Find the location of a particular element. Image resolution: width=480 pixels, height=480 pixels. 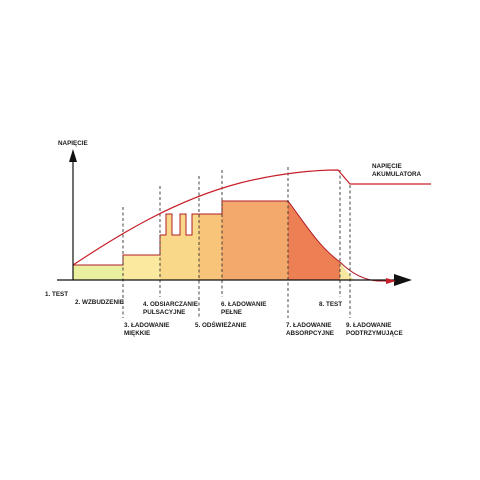

stage-9-label-line1: 9. ŁADOWANIE is located at coordinates (368, 325).